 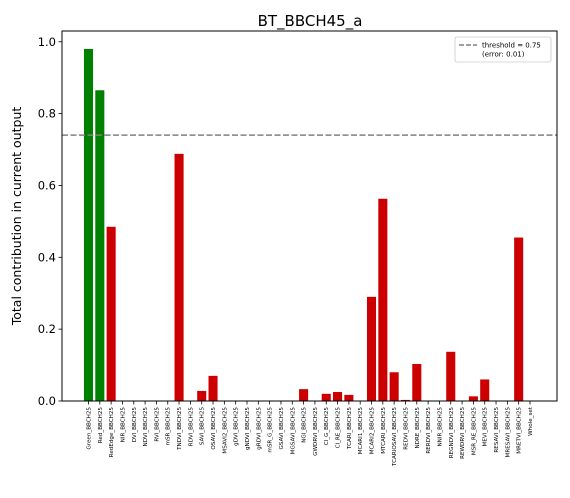 I want to click on x-tick-label: MTCARI_BBCH25, so click(x=384, y=430).